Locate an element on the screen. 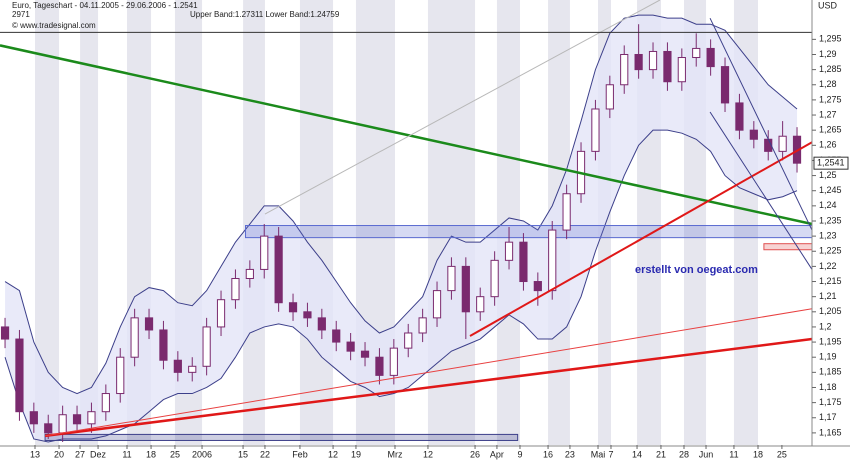  y-tick-label: 1,29 is located at coordinates (828, 54).